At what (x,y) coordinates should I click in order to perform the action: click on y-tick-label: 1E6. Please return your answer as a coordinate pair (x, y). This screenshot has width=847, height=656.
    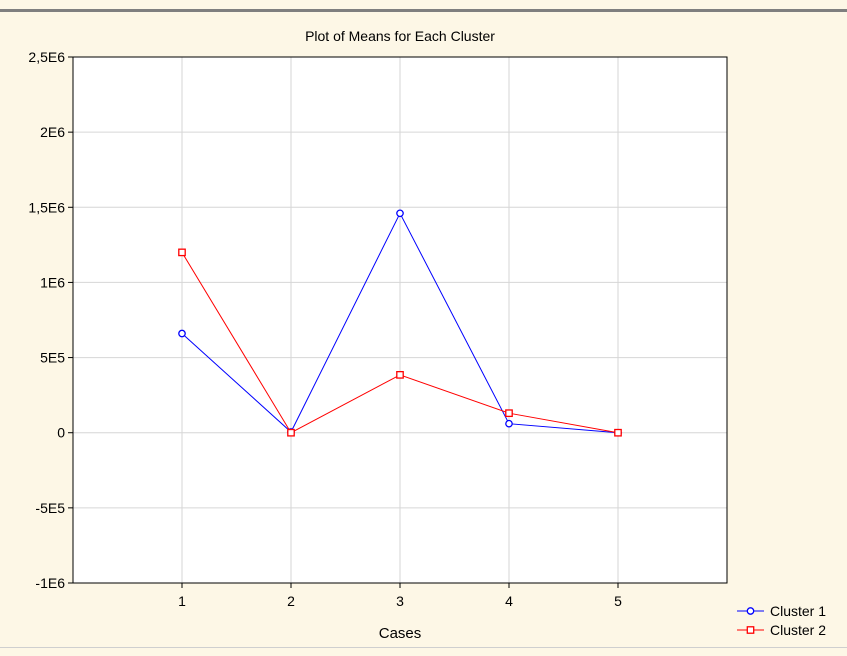
    Looking at the image, I should click on (52, 282).